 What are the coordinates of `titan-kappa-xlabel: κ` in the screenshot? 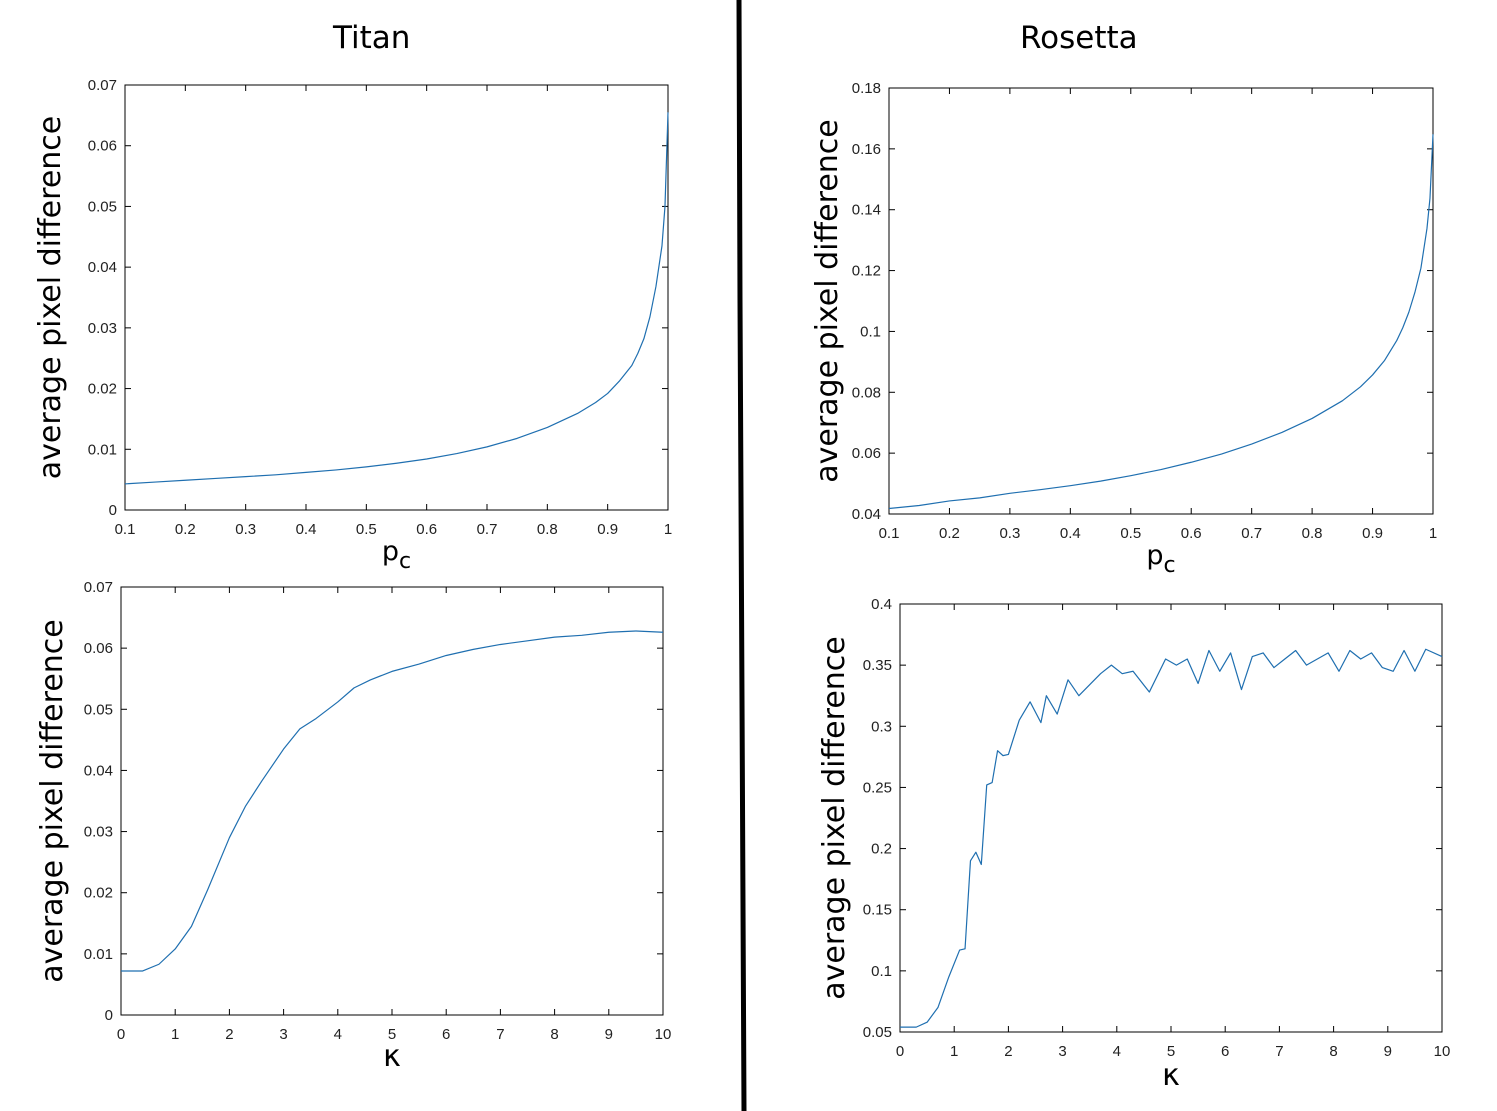 It's located at (392, 1056).